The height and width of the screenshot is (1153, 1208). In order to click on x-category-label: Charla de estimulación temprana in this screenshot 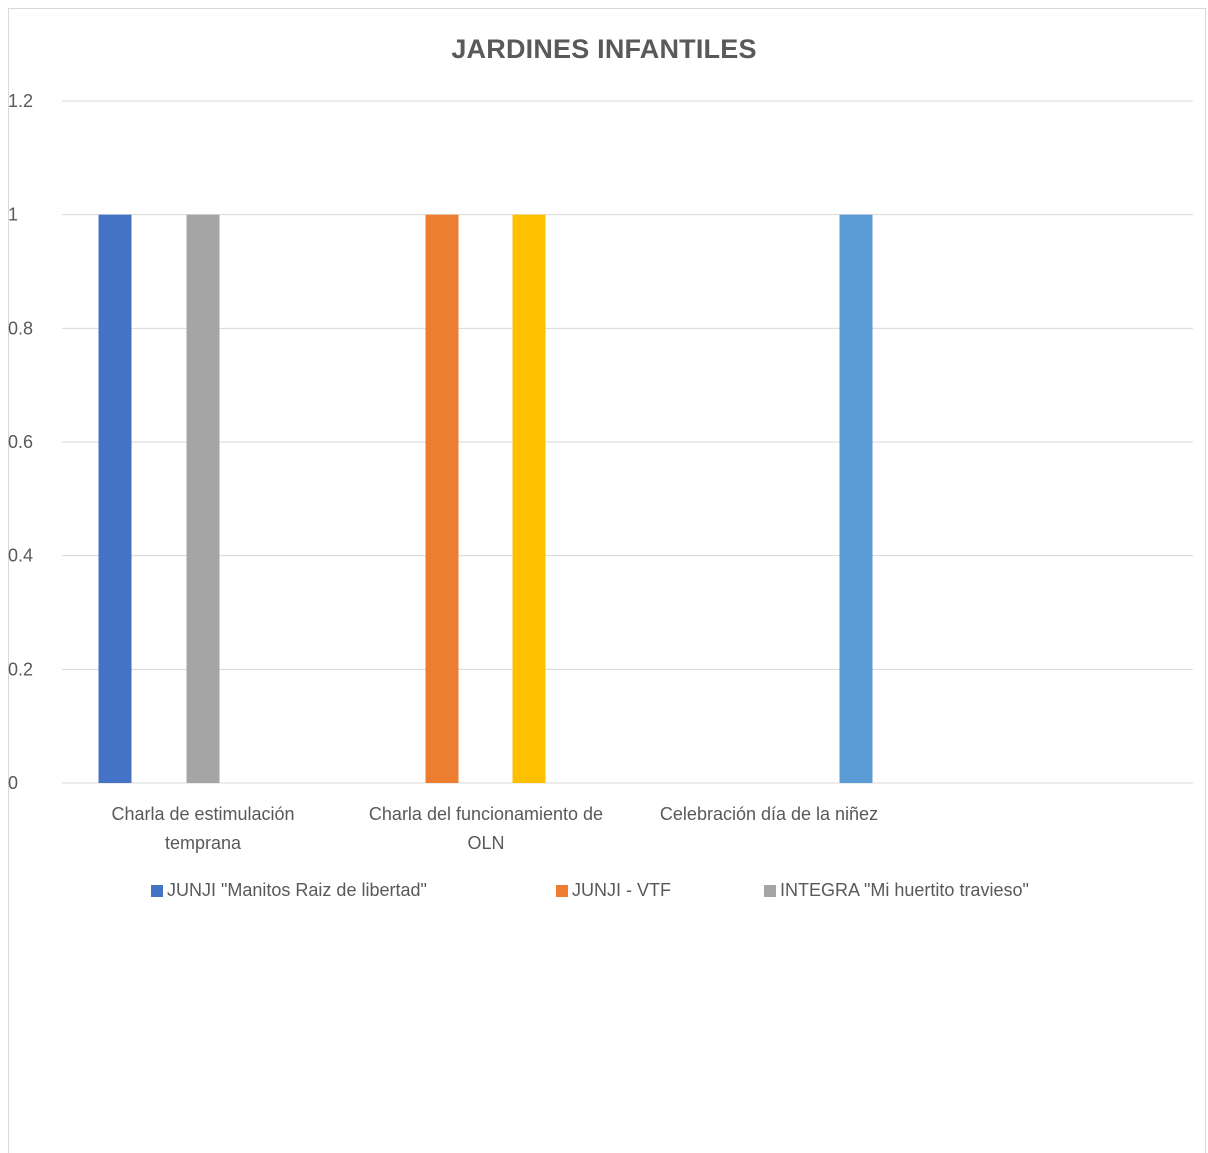, I will do `click(202, 828)`.